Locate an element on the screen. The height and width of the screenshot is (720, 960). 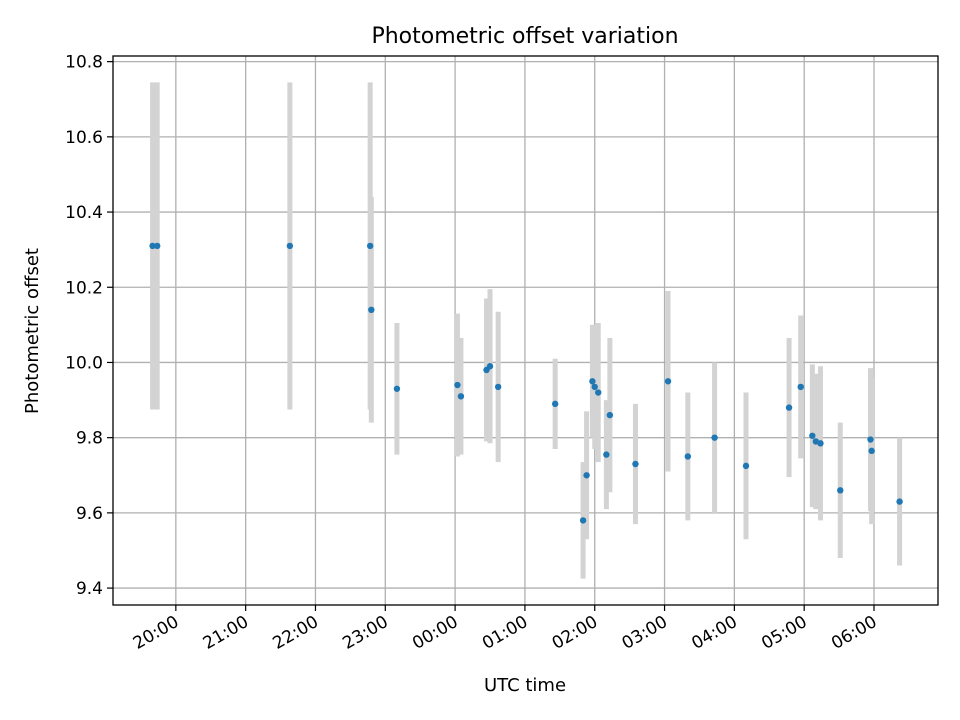
y-tick-label: 10.6 is located at coordinates (84, 138).